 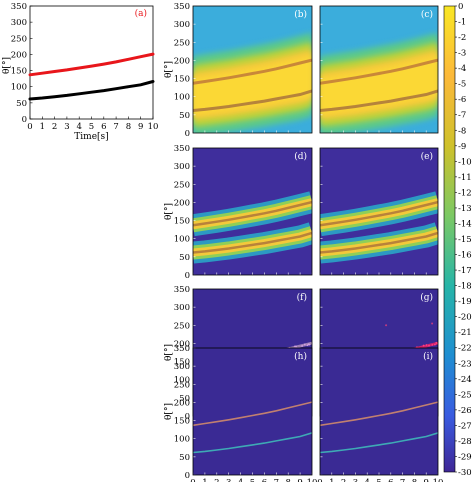 I want to click on heatmap-track-upper, so click(x=379, y=414).